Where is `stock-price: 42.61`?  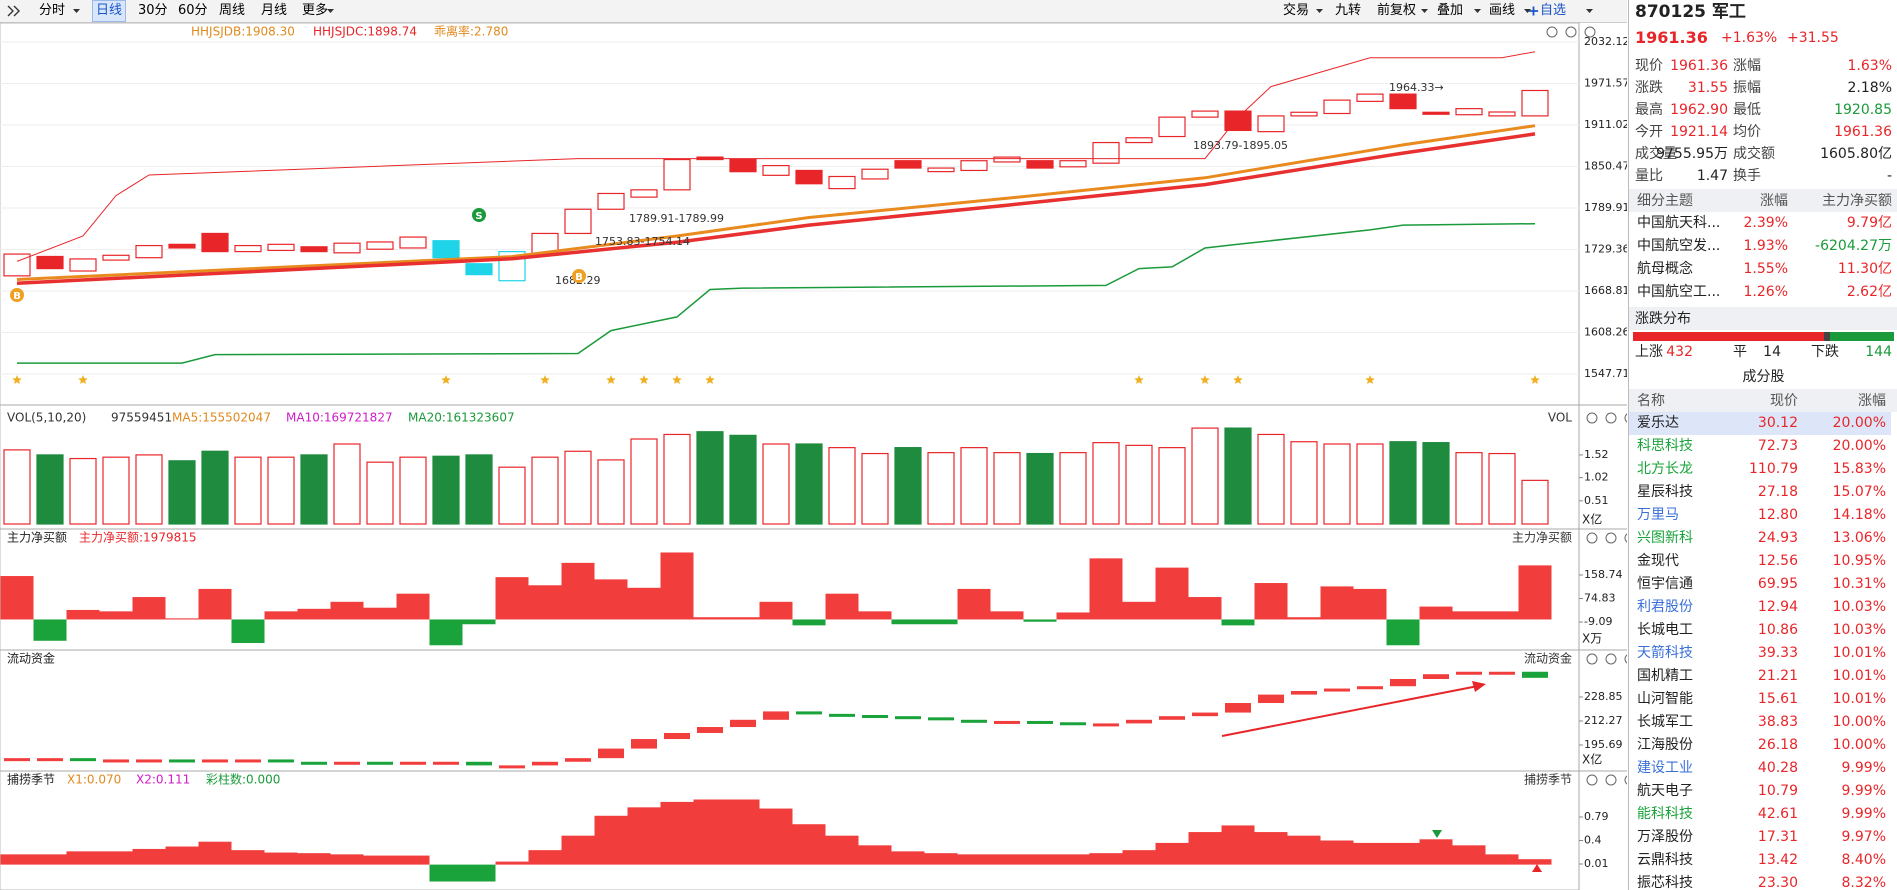 stock-price: 42.61 is located at coordinates (1777, 814).